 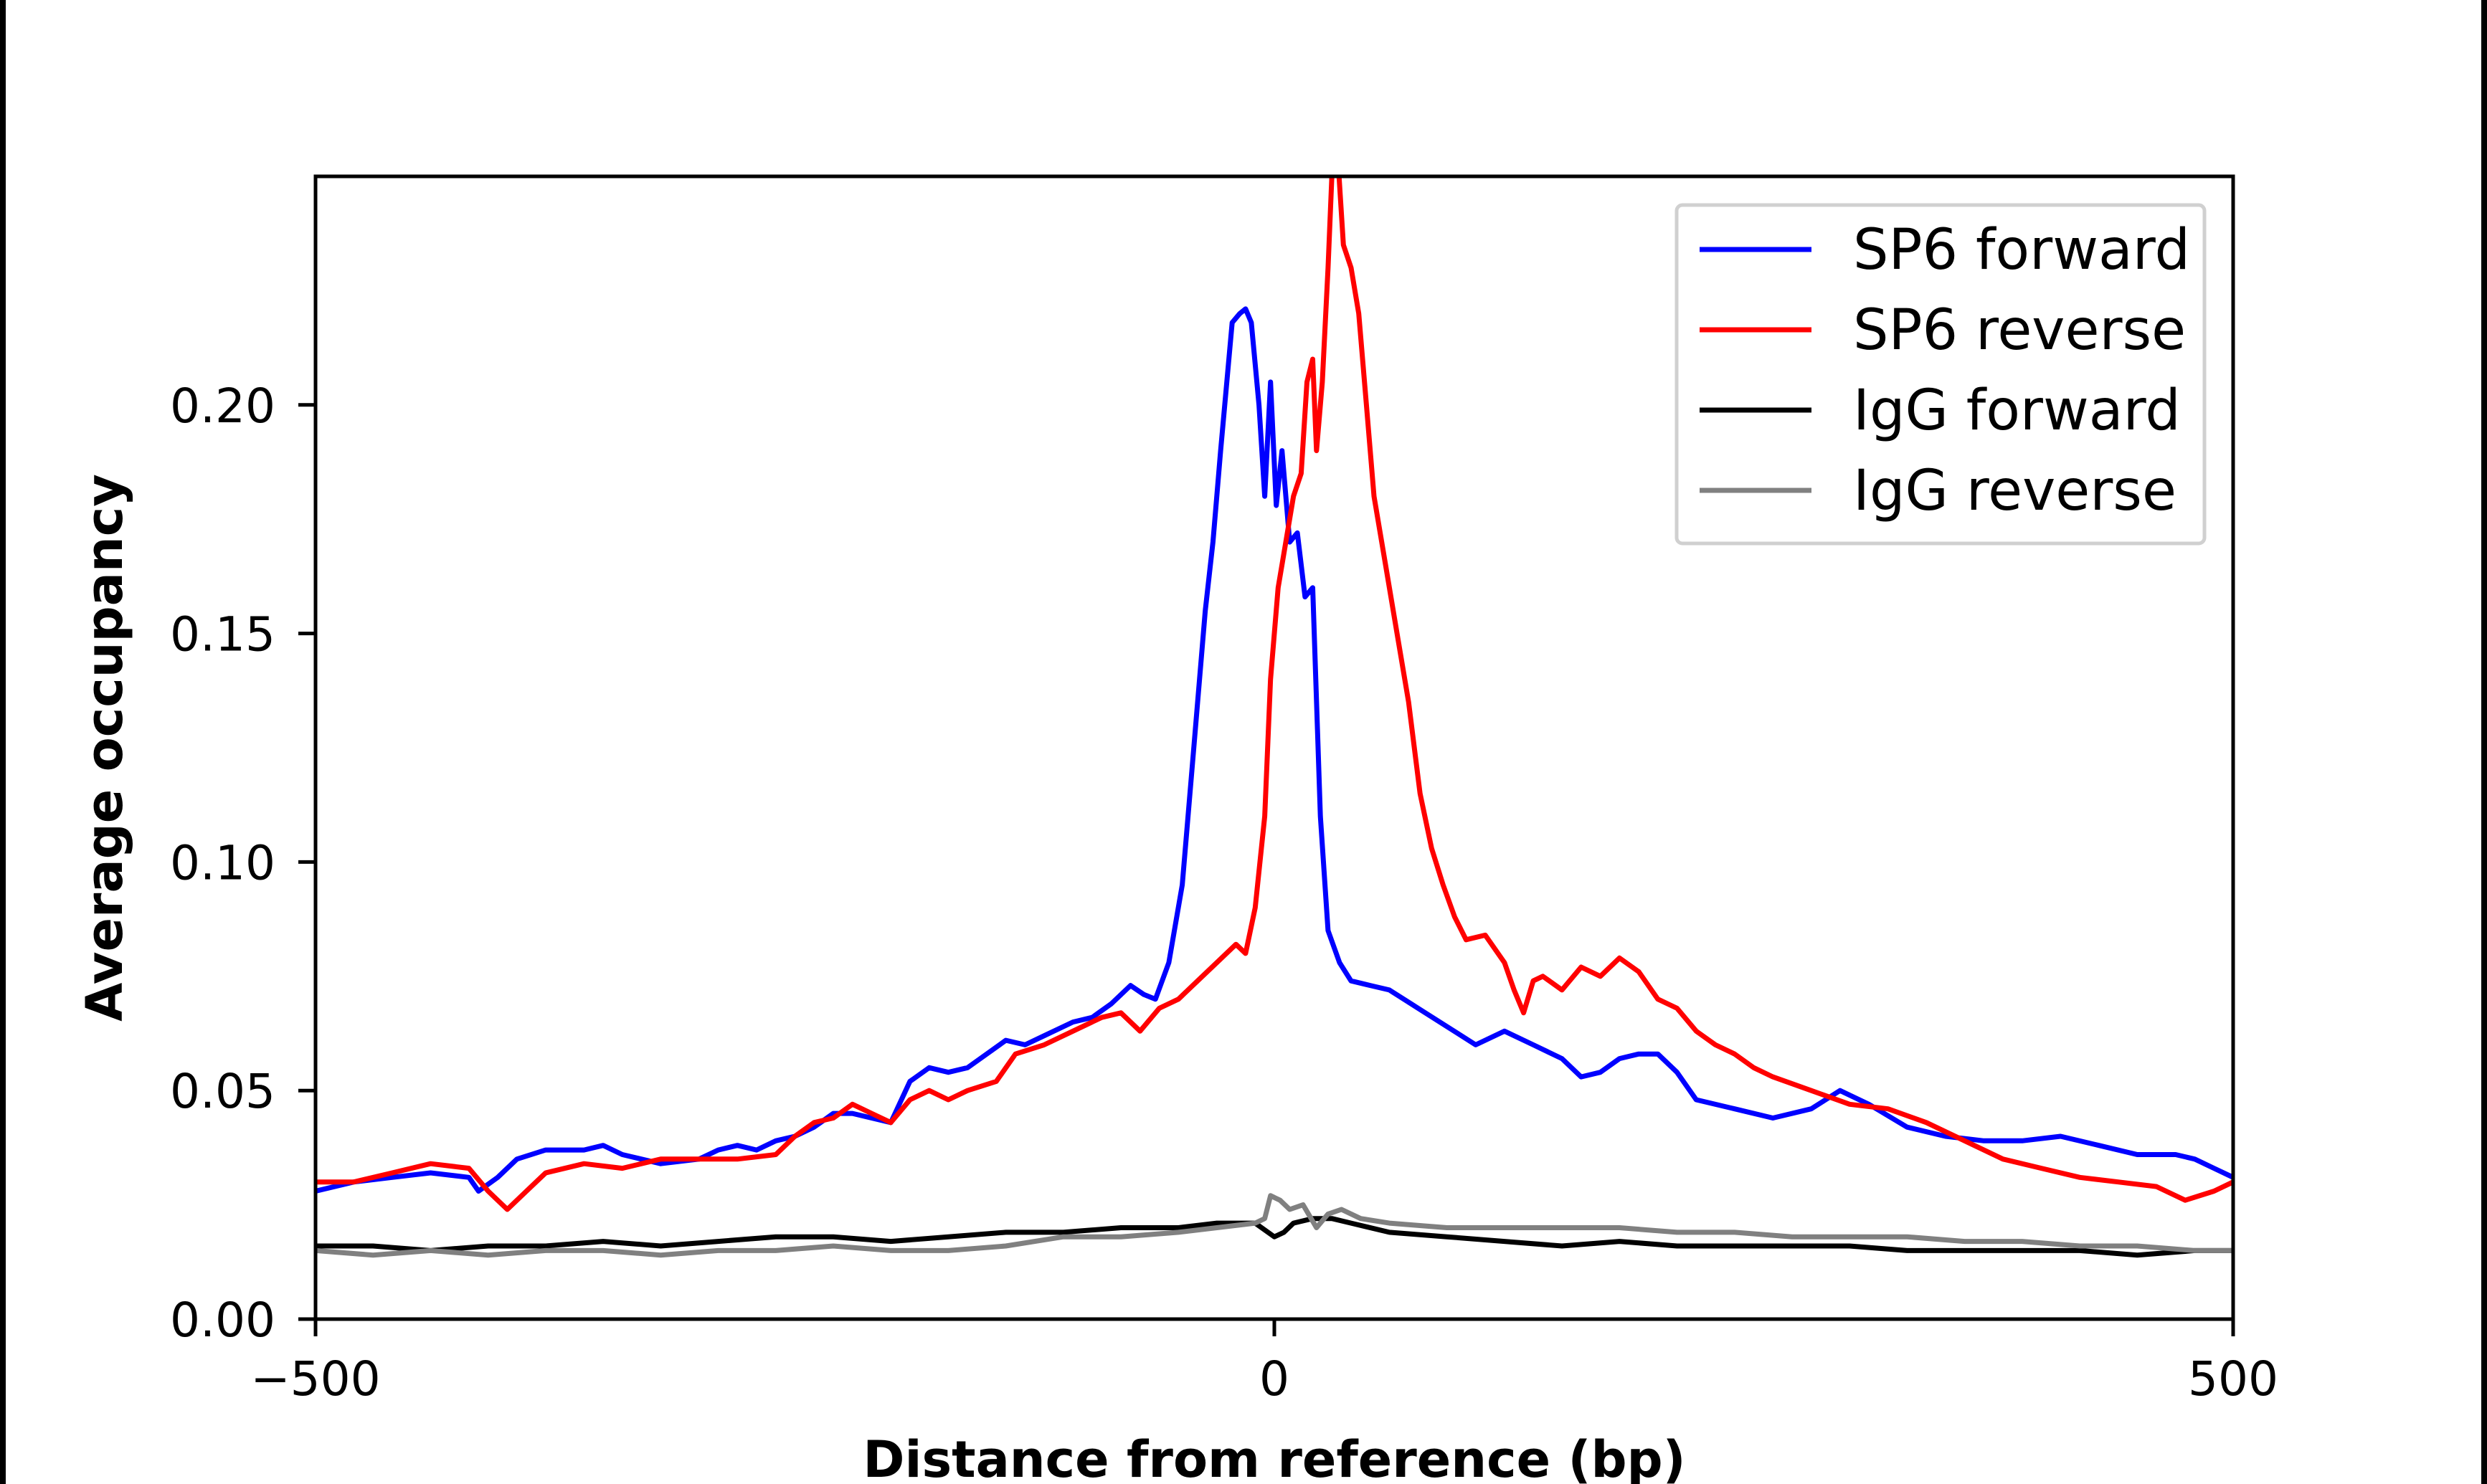 What do you see at coordinates (223, 1321) in the screenshot?
I see `y-tick-label: 0.00` at bounding box center [223, 1321].